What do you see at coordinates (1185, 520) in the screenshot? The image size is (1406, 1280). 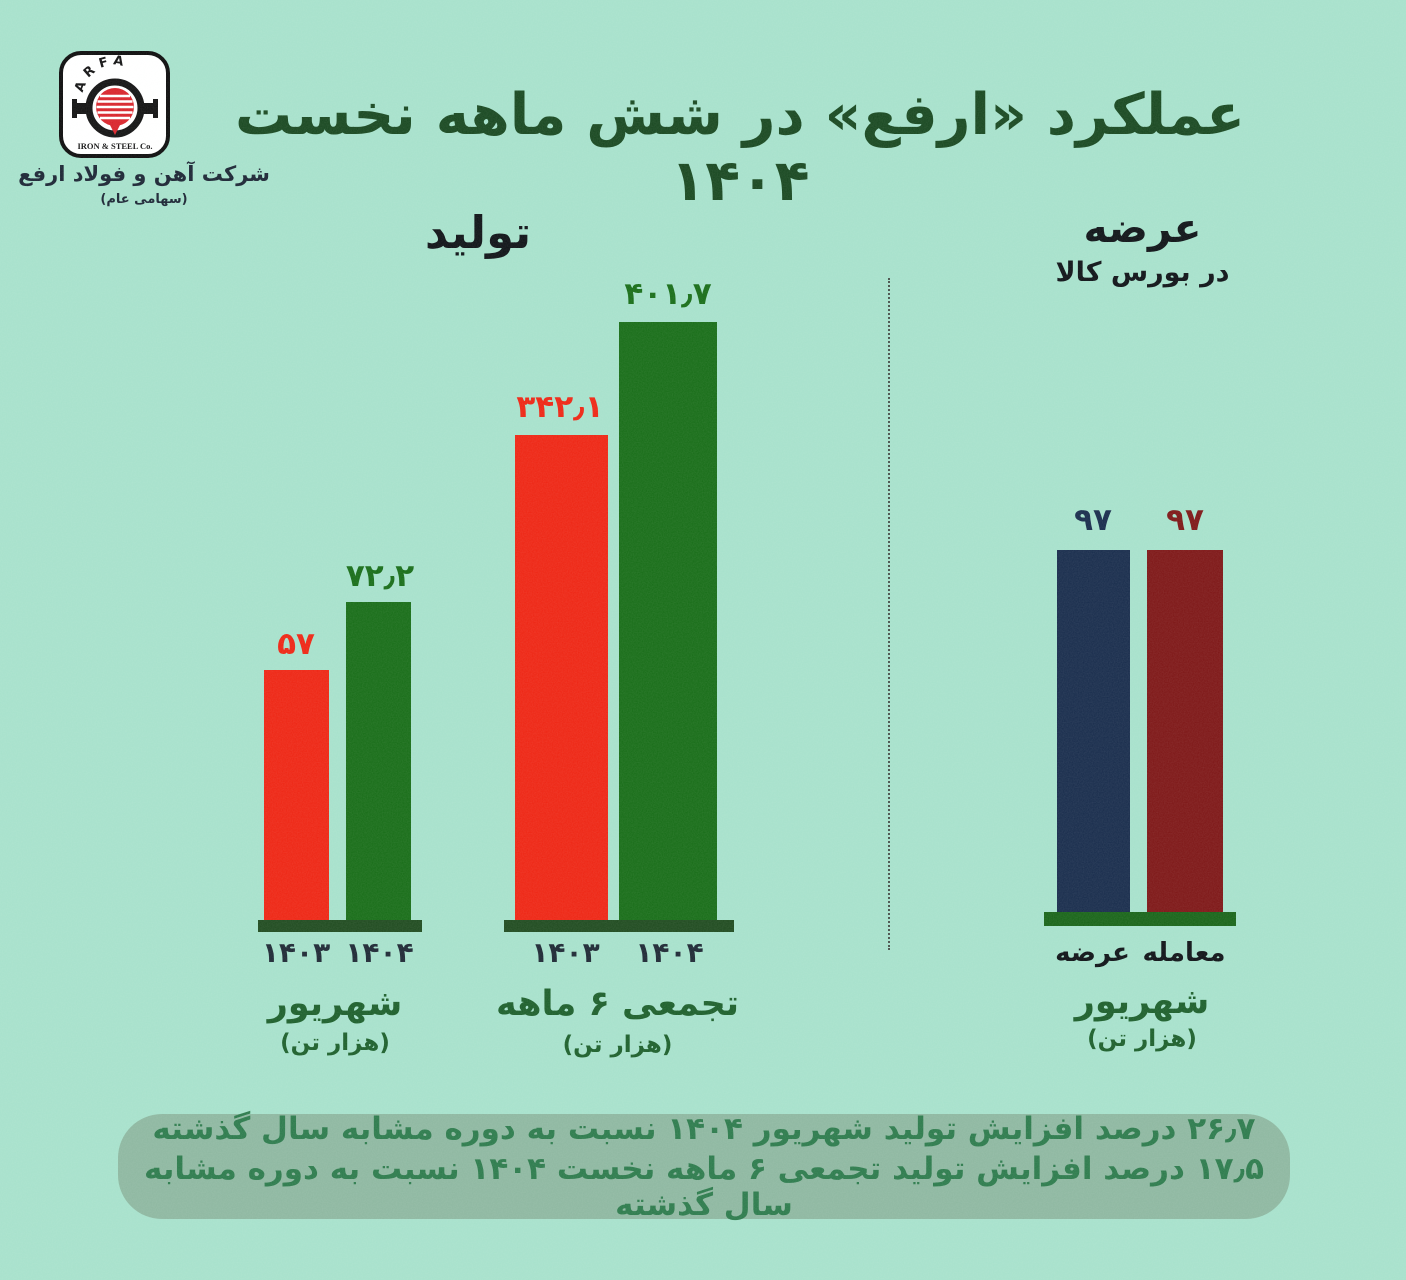 I see `bar-value-trade: ۹۷` at bounding box center [1185, 520].